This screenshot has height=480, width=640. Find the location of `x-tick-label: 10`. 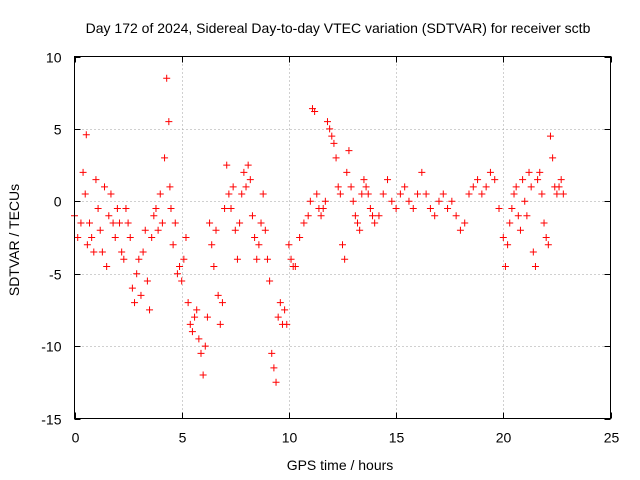

x-tick-label: 10 is located at coordinates (290, 438).